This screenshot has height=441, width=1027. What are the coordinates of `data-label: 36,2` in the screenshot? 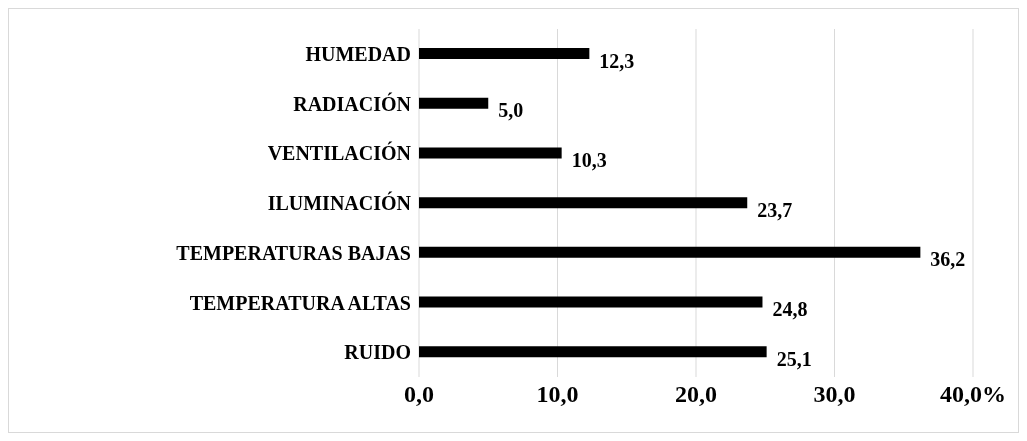 It's located at (948, 259).